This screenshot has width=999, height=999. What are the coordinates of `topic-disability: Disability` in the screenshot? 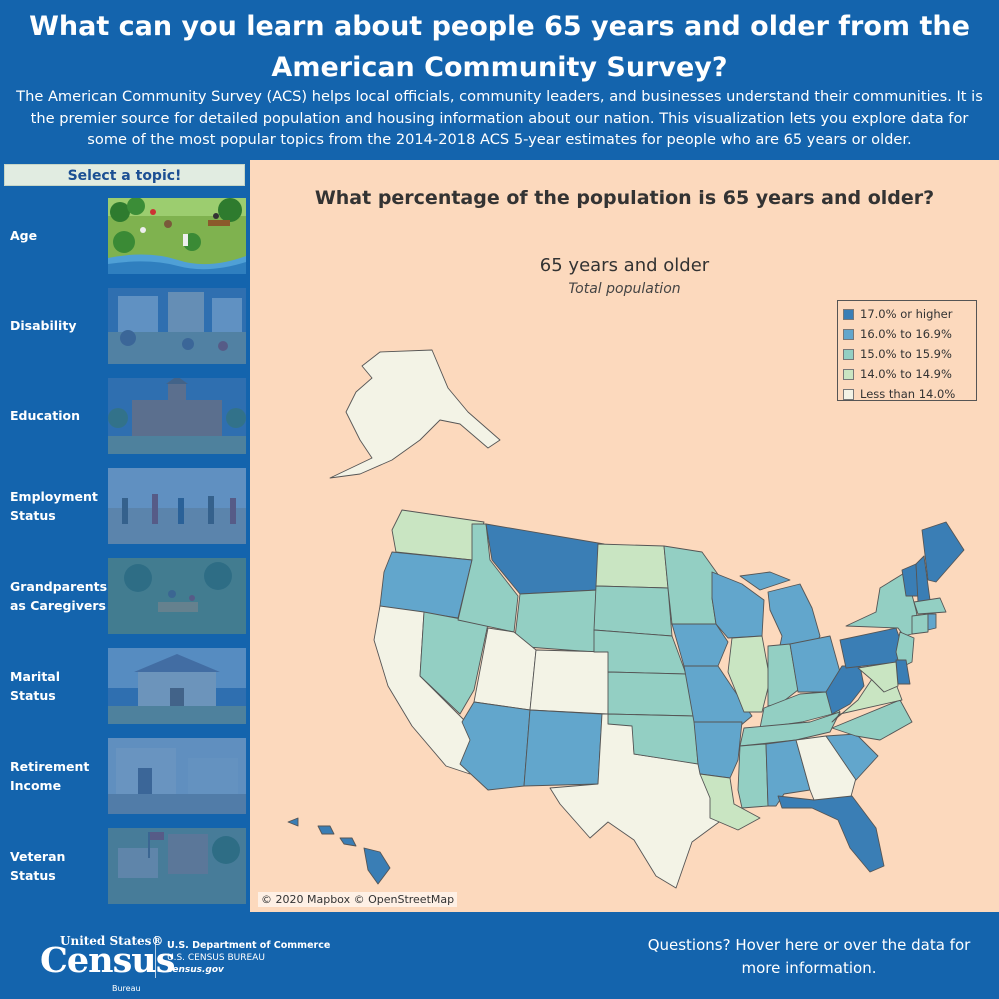 It's located at (125, 325).